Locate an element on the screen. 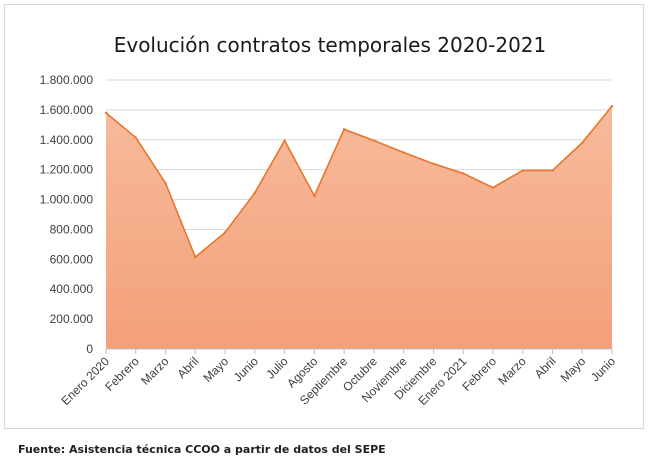 This screenshot has width=660, height=476. y-tick-label: 1.200.000 is located at coordinates (67, 170).